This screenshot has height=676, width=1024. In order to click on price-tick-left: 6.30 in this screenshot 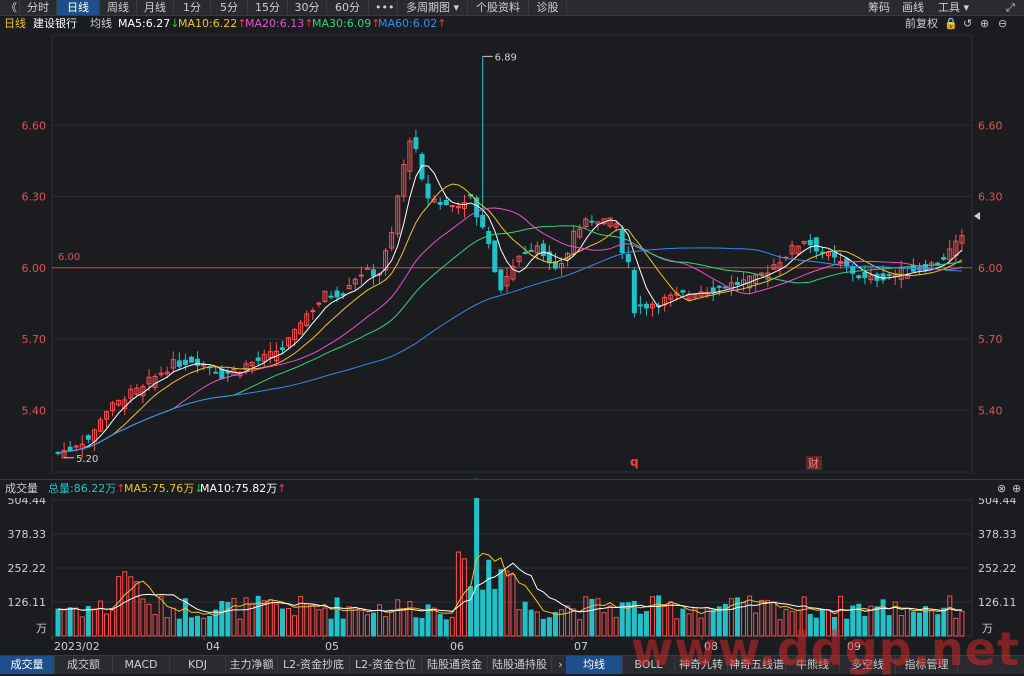, I will do `click(34, 197)`.